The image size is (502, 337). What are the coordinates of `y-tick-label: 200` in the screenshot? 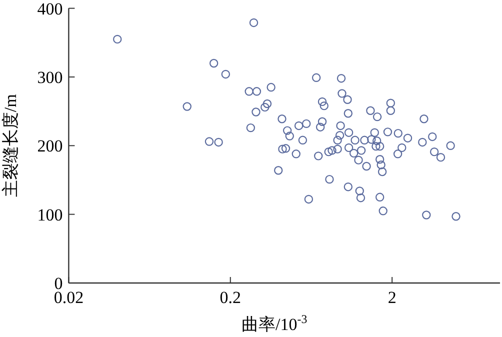 It's located at (50, 146).